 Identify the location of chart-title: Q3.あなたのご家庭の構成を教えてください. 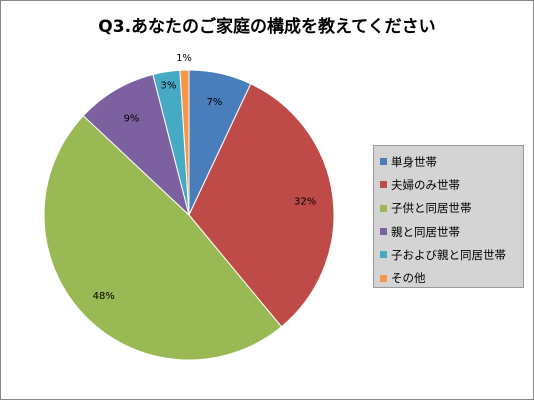
(267, 27).